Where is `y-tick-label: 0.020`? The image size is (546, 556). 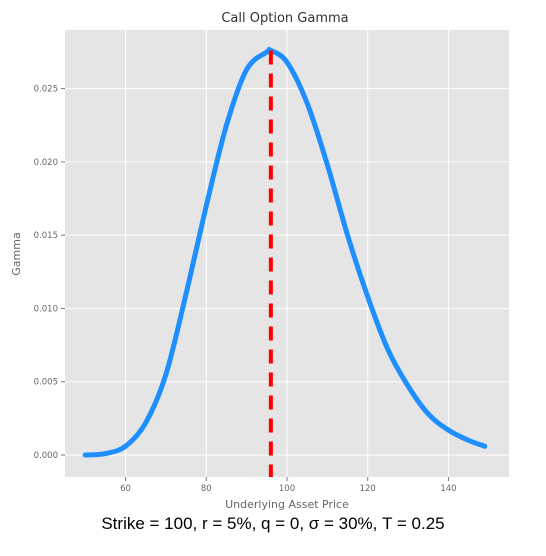
y-tick-label: 0.020 is located at coordinates (46, 163).